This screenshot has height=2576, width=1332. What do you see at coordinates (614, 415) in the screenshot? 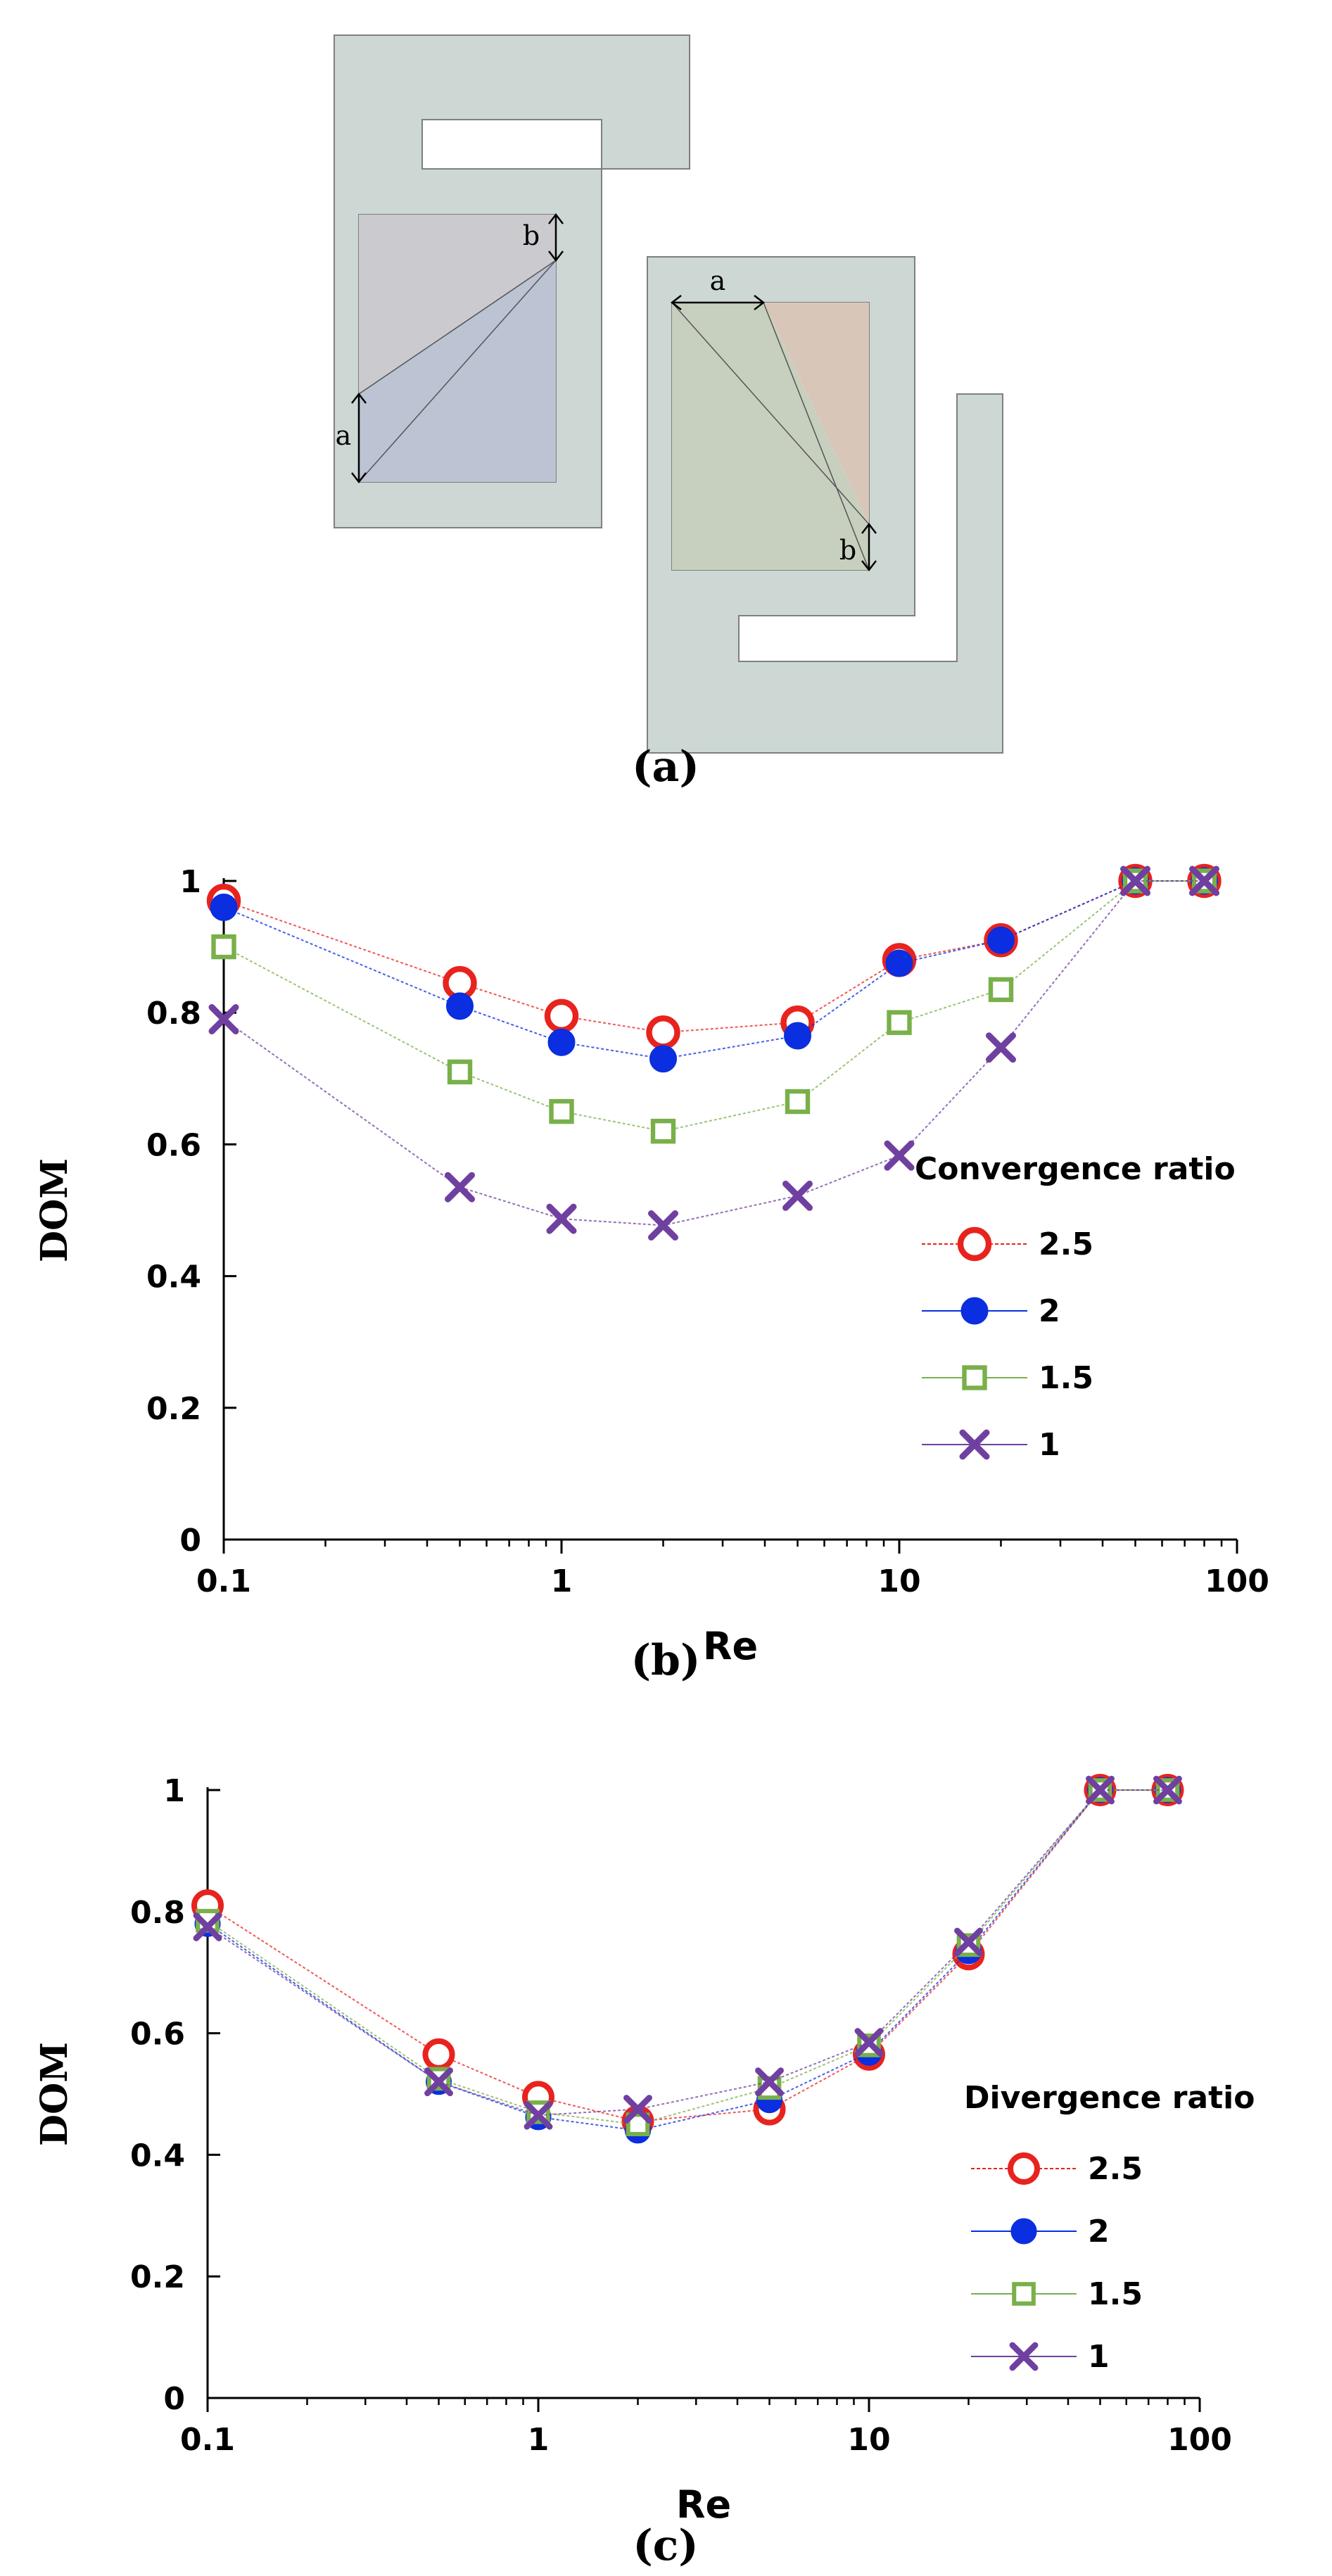
I see `dividing-lines` at bounding box center [614, 415].